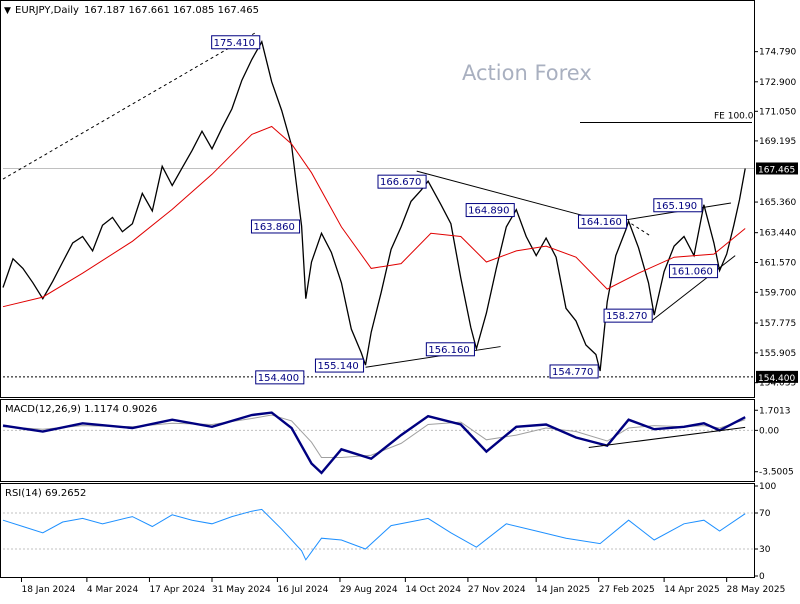 The height and width of the screenshot is (604, 800). I want to click on collapse-icon: ▼, so click(7, 11).